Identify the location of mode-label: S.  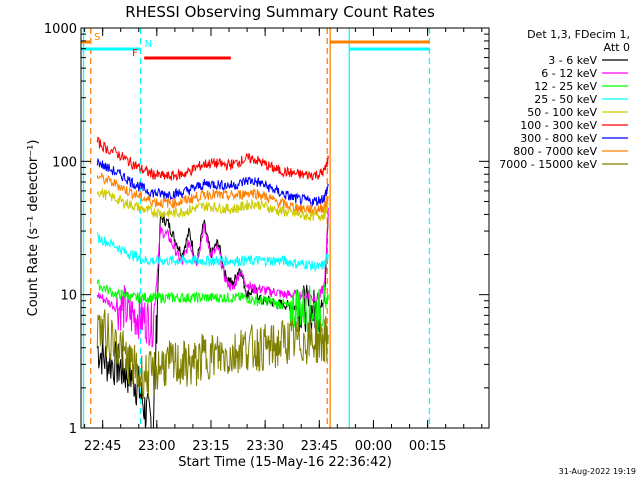
(97, 37).